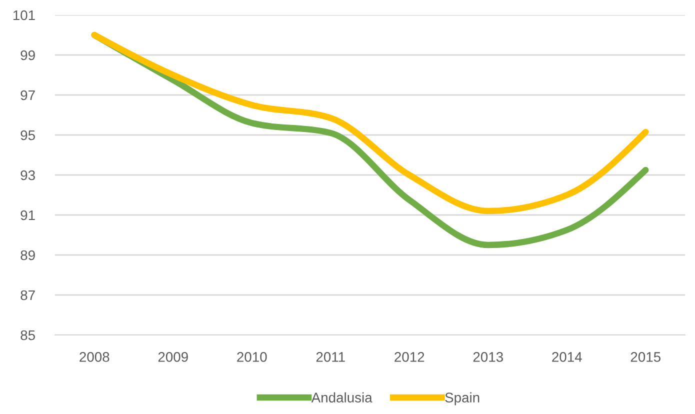 The height and width of the screenshot is (414, 695). Describe the element at coordinates (95, 357) in the screenshot. I see `x-tick-label: 2008` at that location.